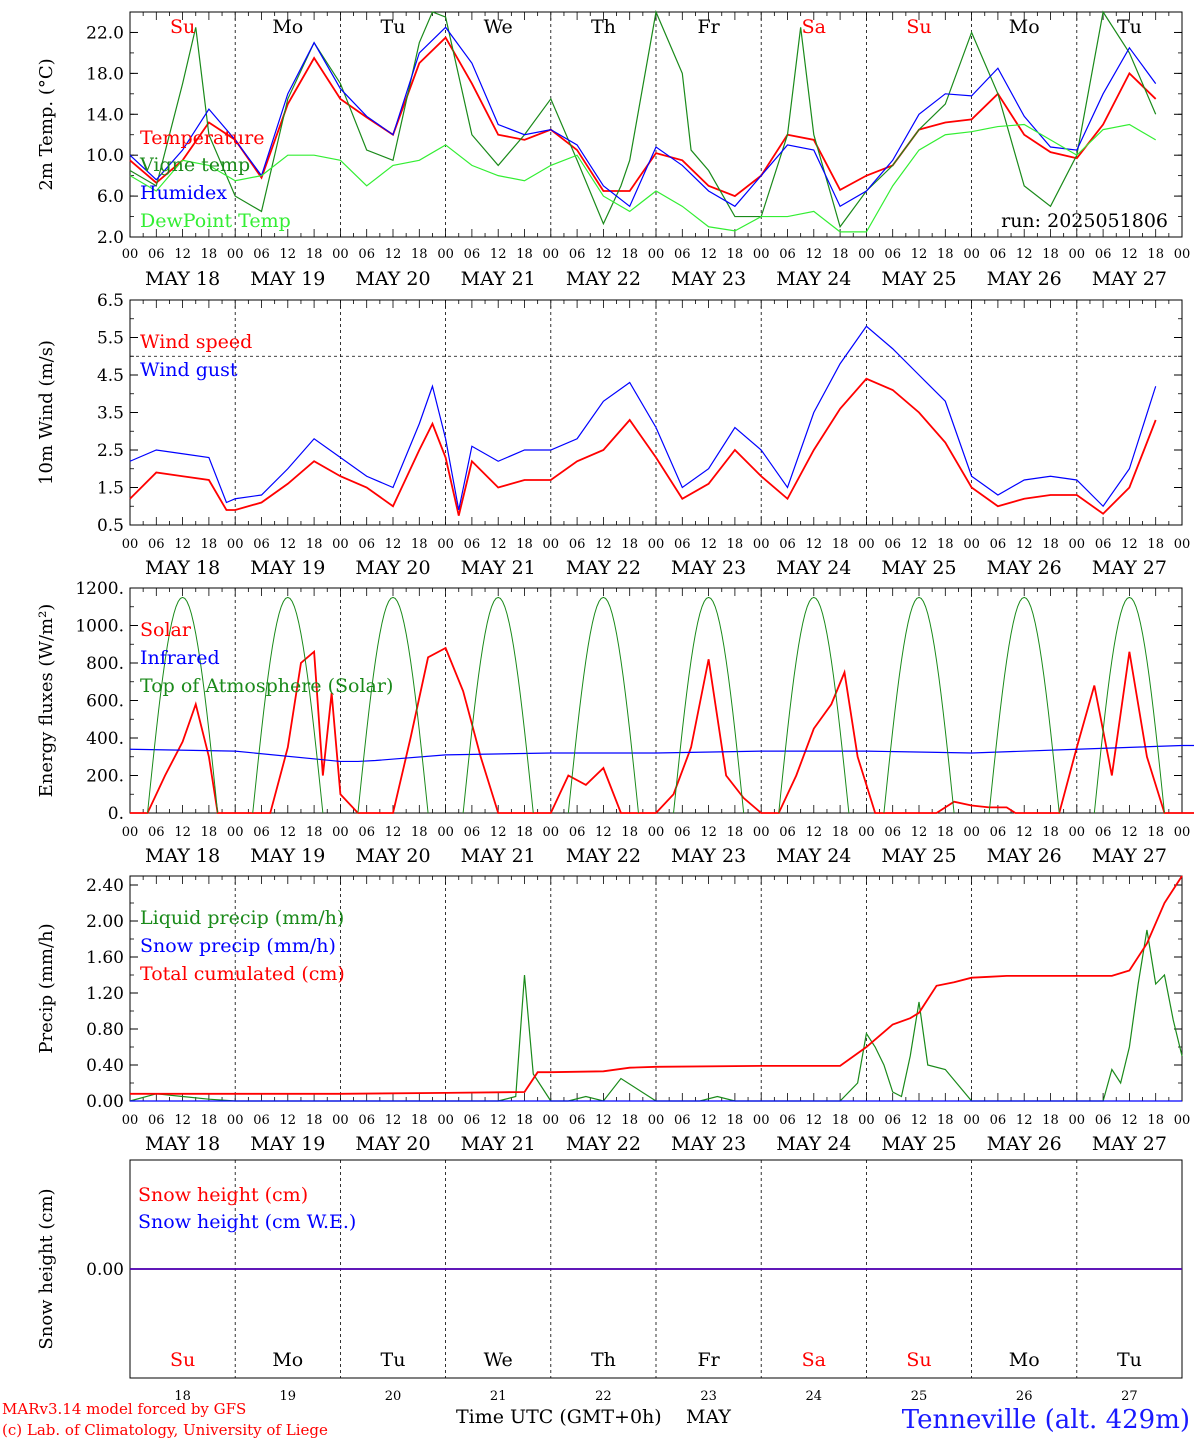 The width and height of the screenshot is (1194, 1440). What do you see at coordinates (1129, 1144) in the screenshot?
I see `day-label: MAY 27` at bounding box center [1129, 1144].